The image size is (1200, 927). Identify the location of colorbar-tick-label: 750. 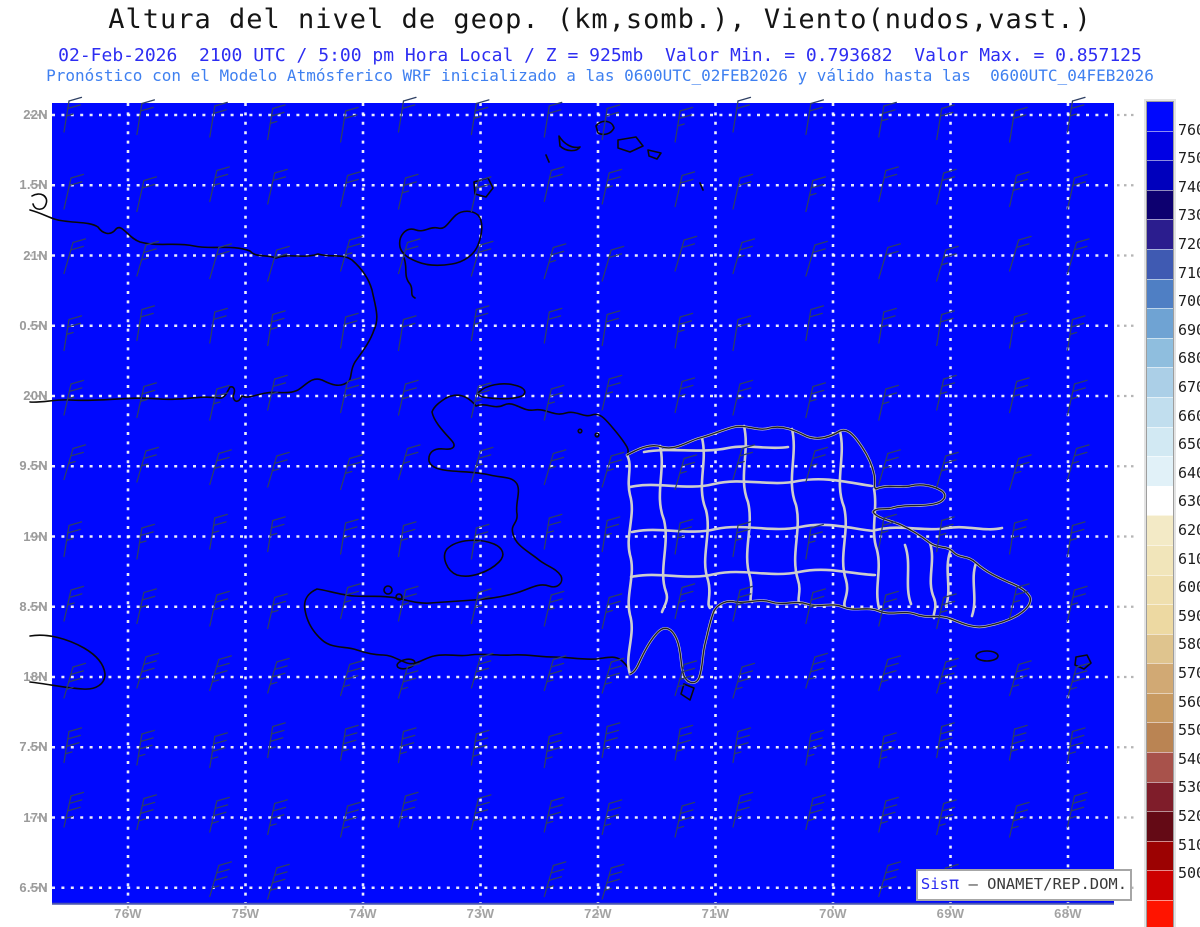
(1189, 158).